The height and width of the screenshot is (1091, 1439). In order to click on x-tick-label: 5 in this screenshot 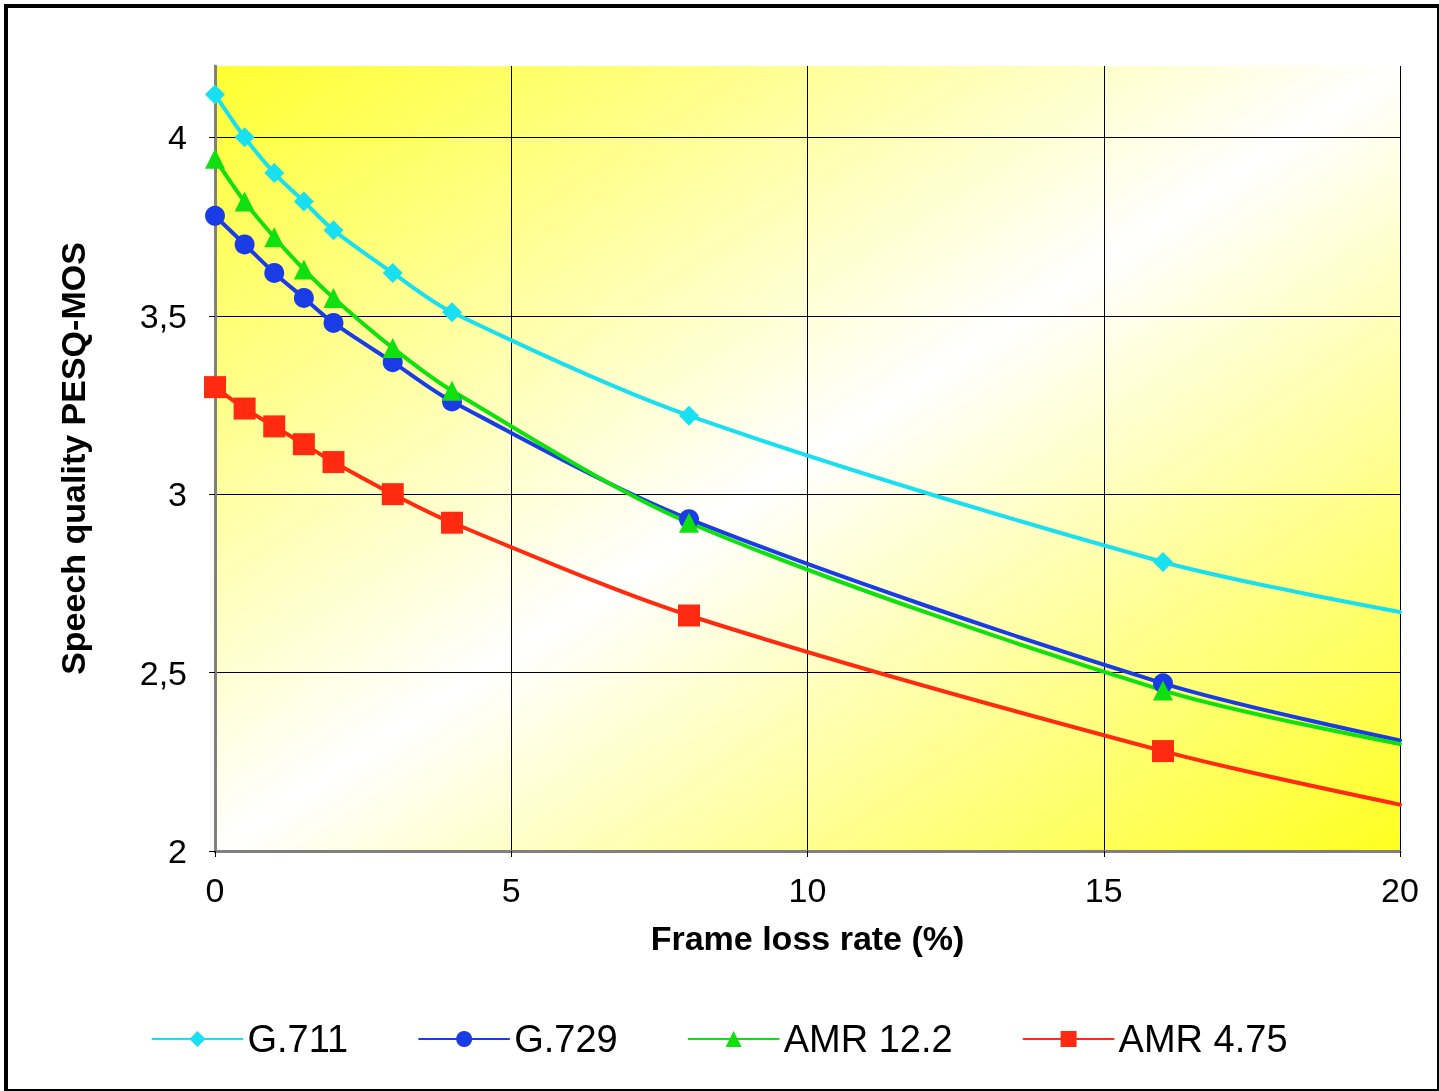, I will do `click(511, 890)`.